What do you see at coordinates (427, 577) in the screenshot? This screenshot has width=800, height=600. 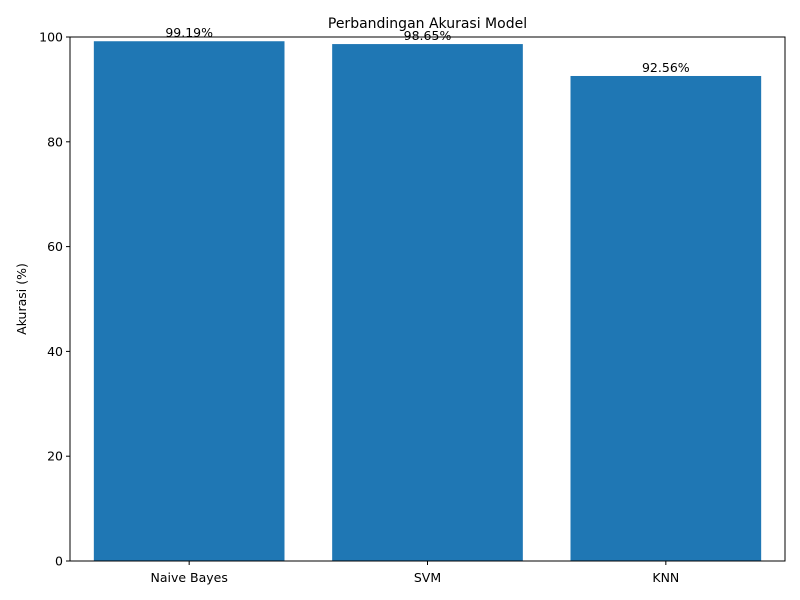 I see `x-tick-label: SVM` at bounding box center [427, 577].